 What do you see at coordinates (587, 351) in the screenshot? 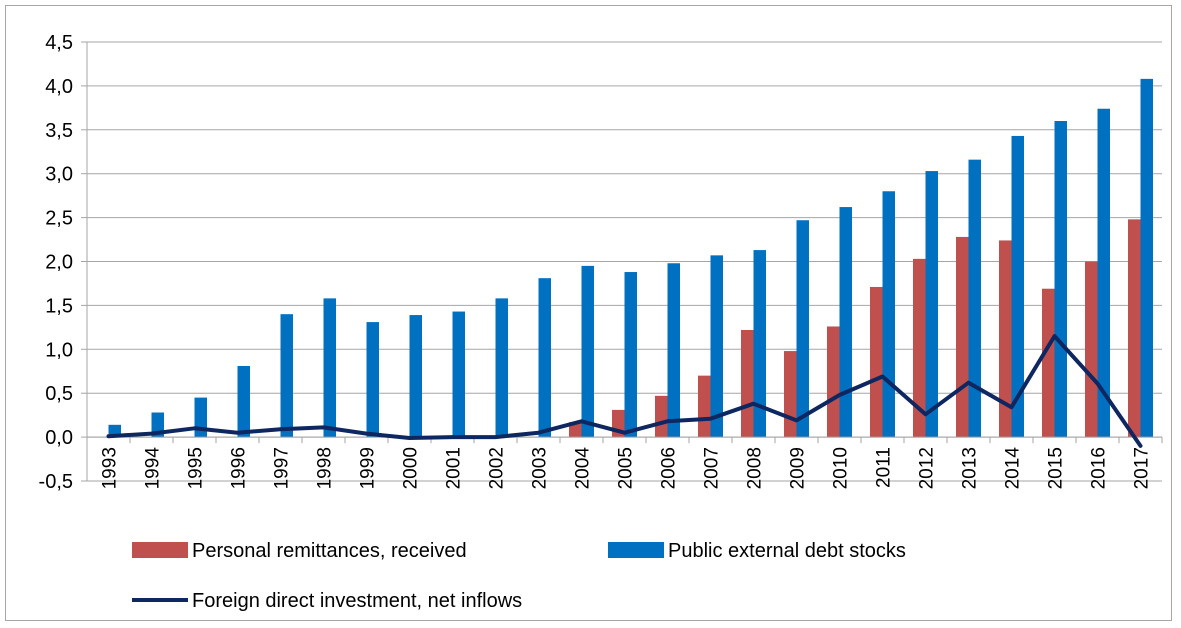
I see `bar-debt-2004` at bounding box center [587, 351].